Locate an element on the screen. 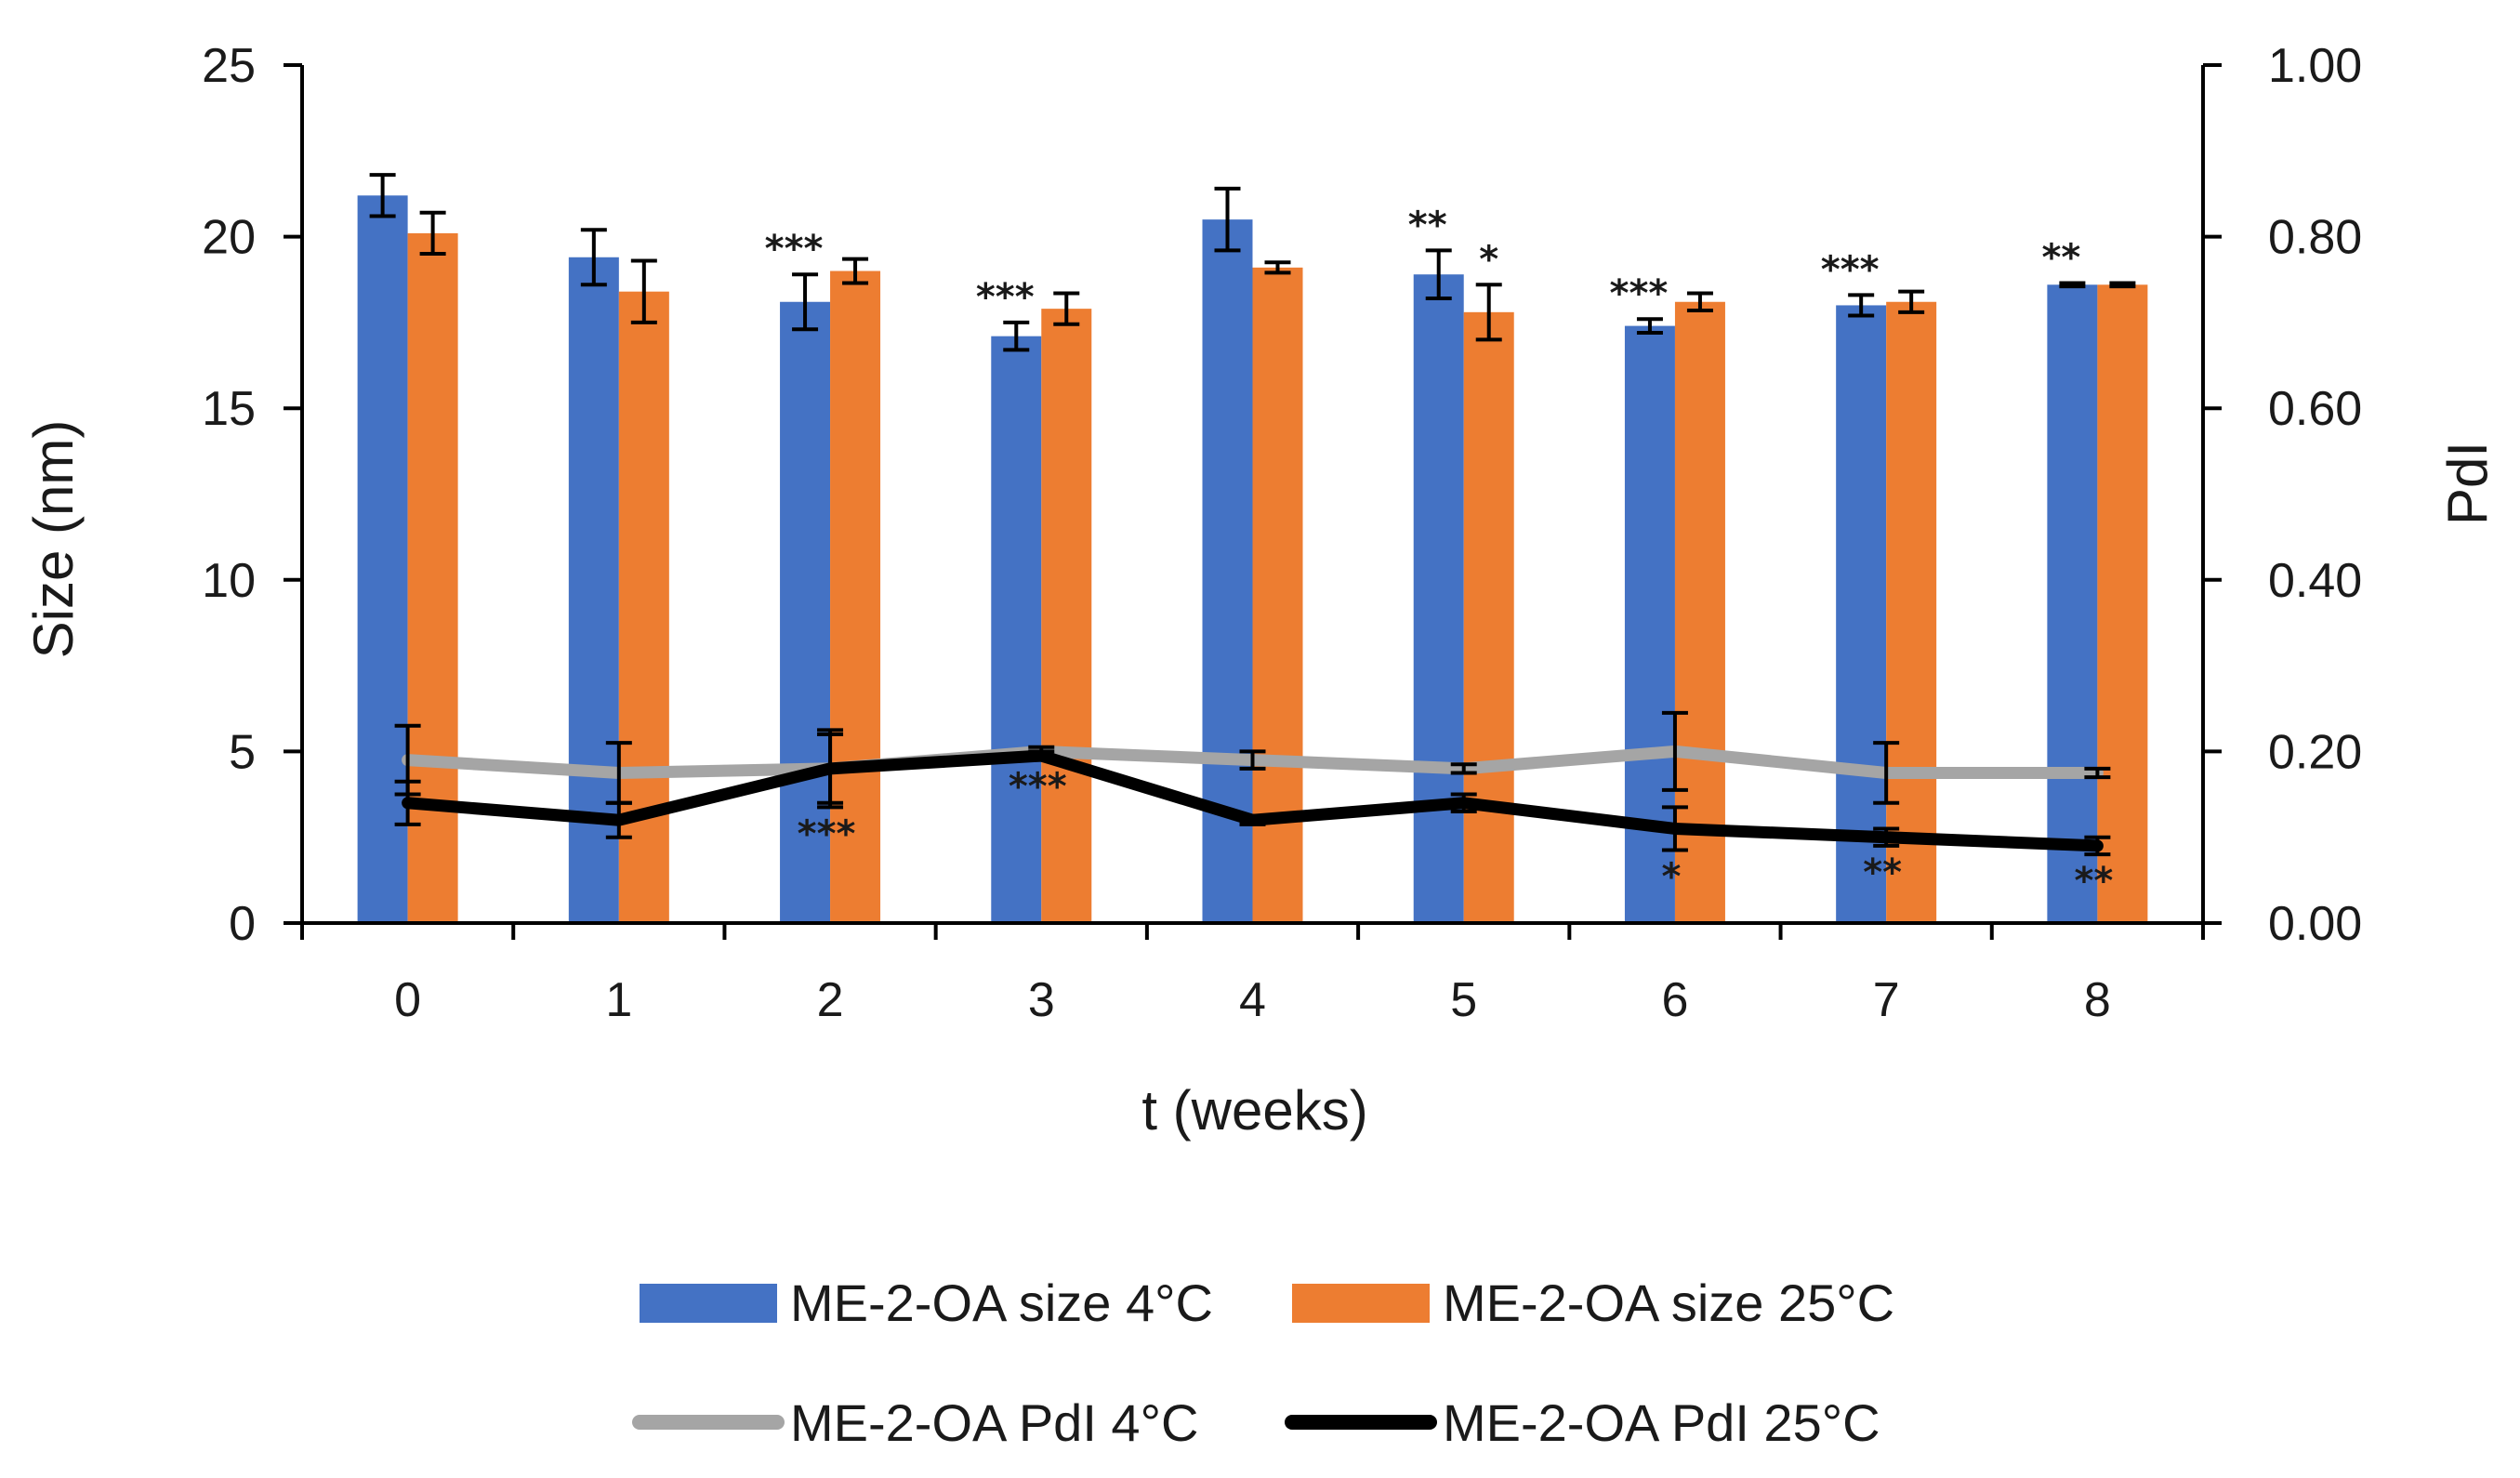 The width and height of the screenshot is (2520, 1478). bar-s1-c1 is located at coordinates (643, 607).